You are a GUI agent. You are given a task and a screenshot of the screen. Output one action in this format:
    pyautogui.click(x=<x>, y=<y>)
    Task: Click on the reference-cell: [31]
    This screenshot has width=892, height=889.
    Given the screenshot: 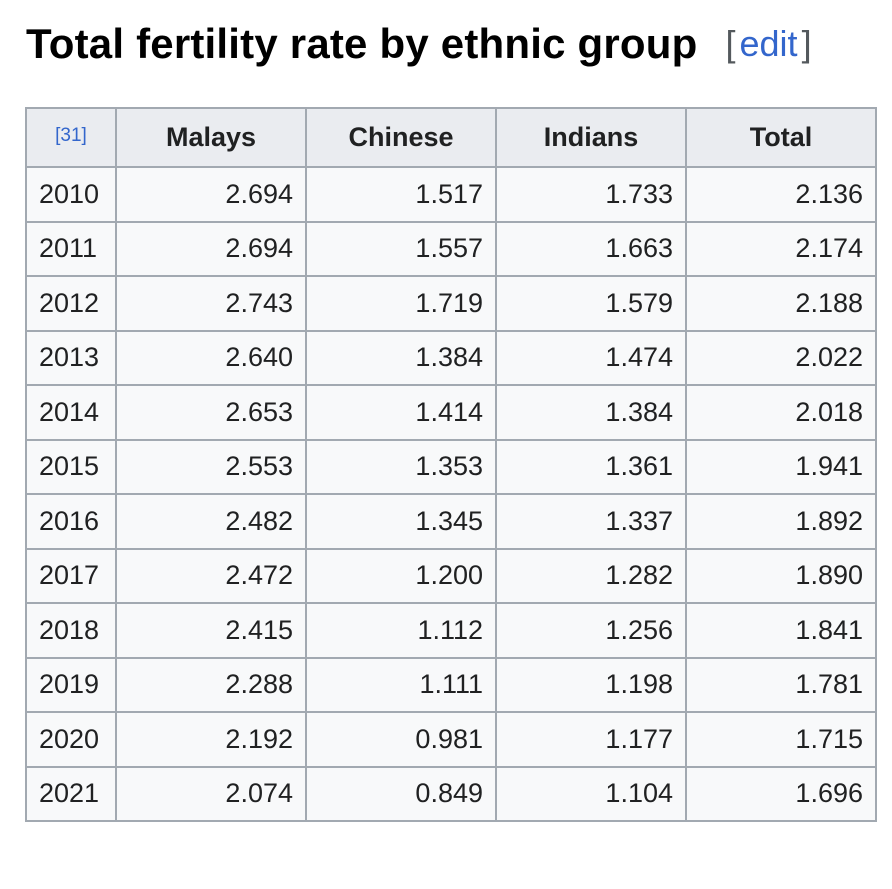 What is the action you would take?
    pyautogui.click(x=71, y=137)
    